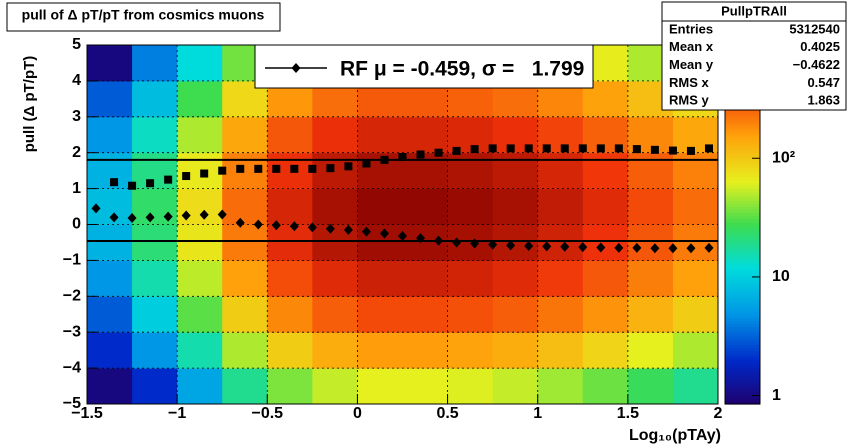 Image resolution: width=848 pixels, height=448 pixels. I want to click on x-tick-label: 2, so click(718, 413).